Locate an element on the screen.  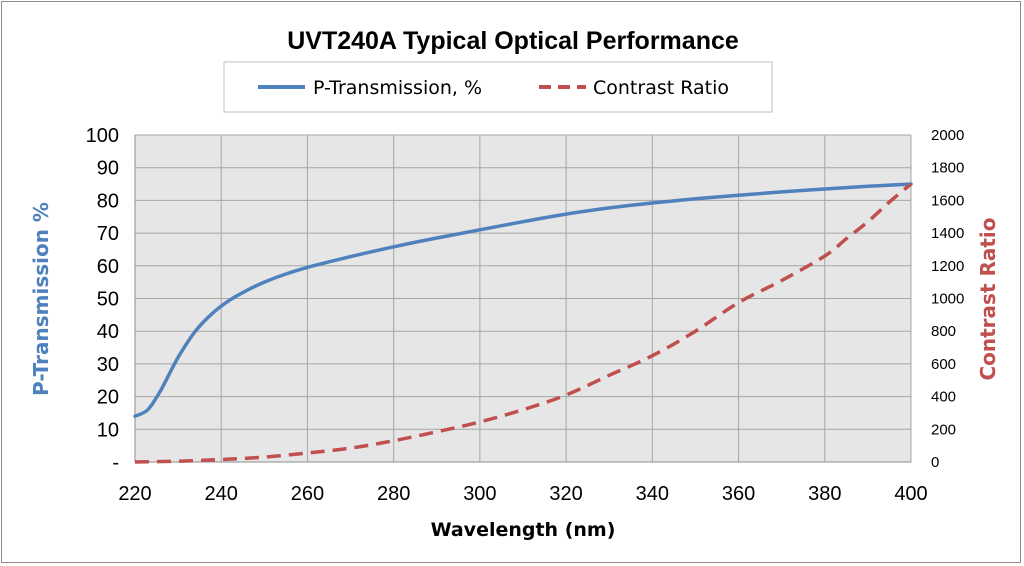
y2-tick-label: 1600 is located at coordinates (947, 200).